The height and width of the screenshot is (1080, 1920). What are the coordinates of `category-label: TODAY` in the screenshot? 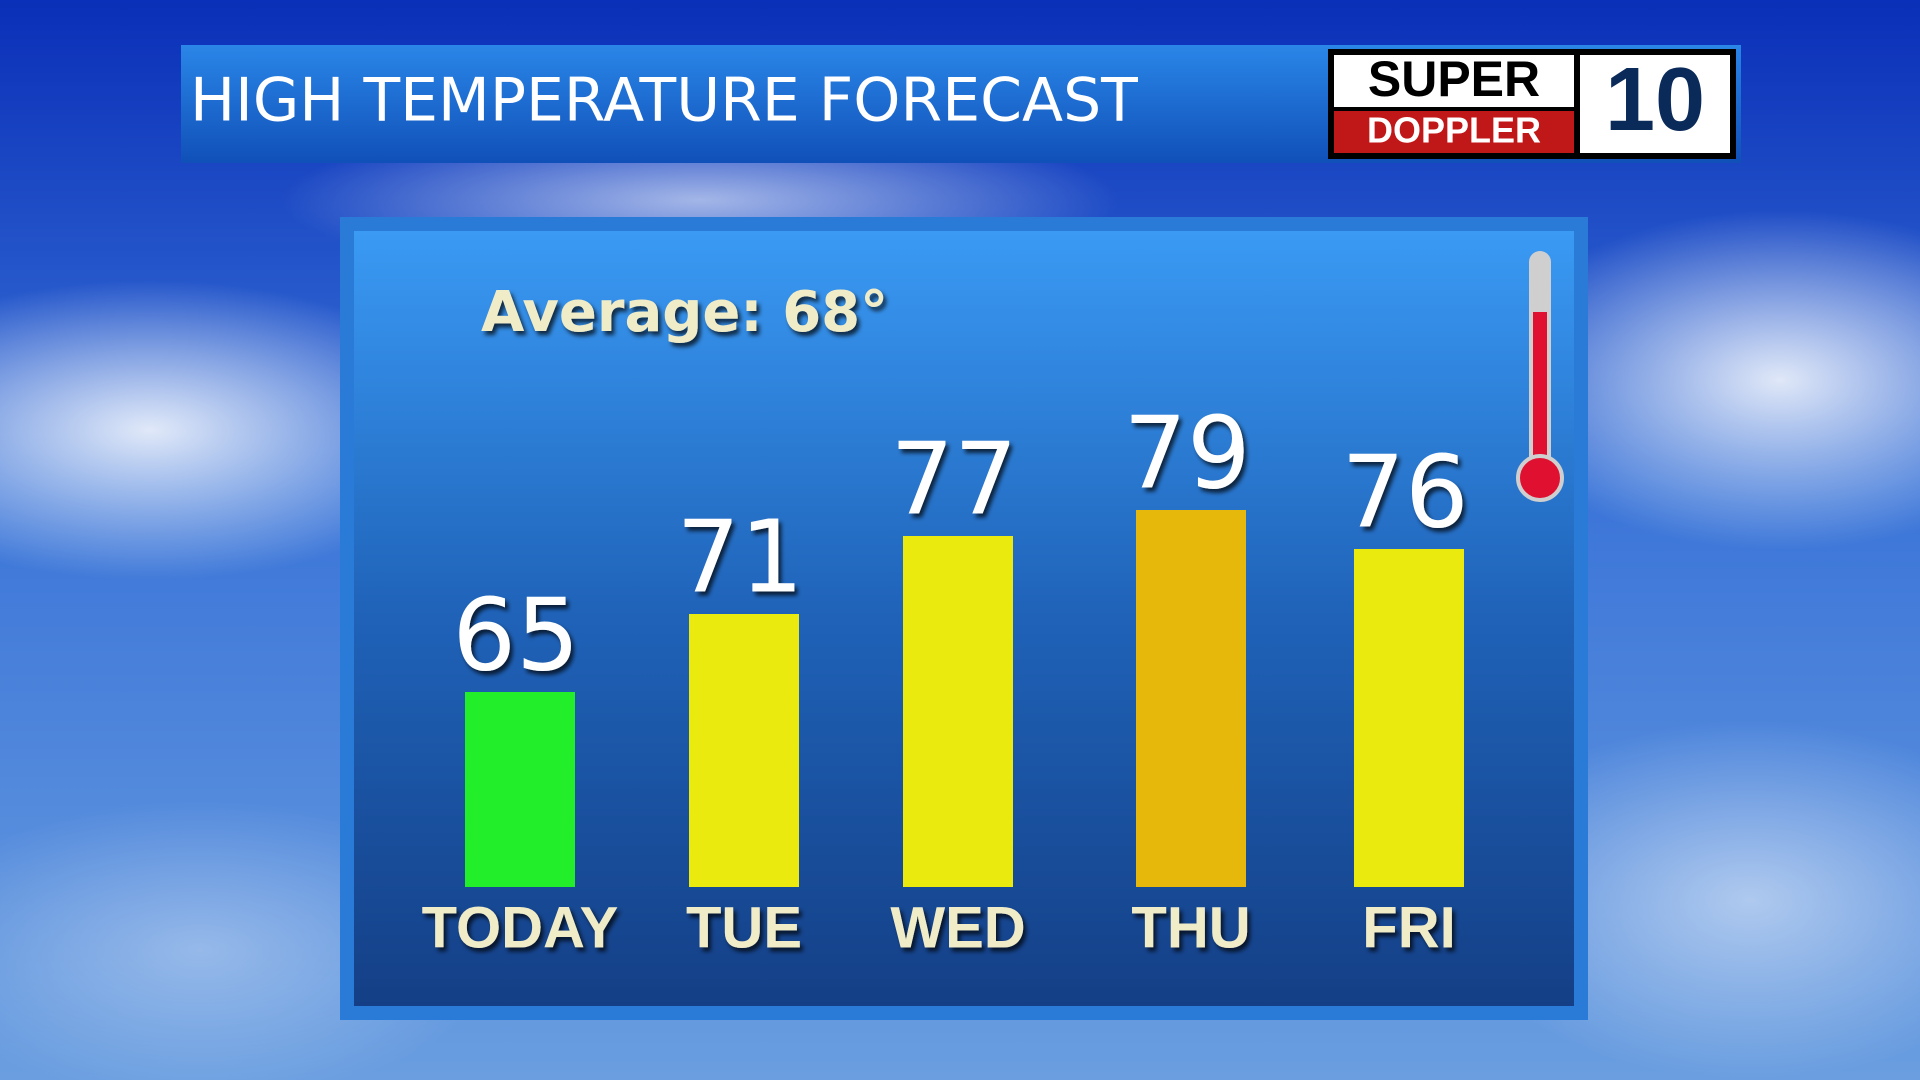 It's located at (520, 927).